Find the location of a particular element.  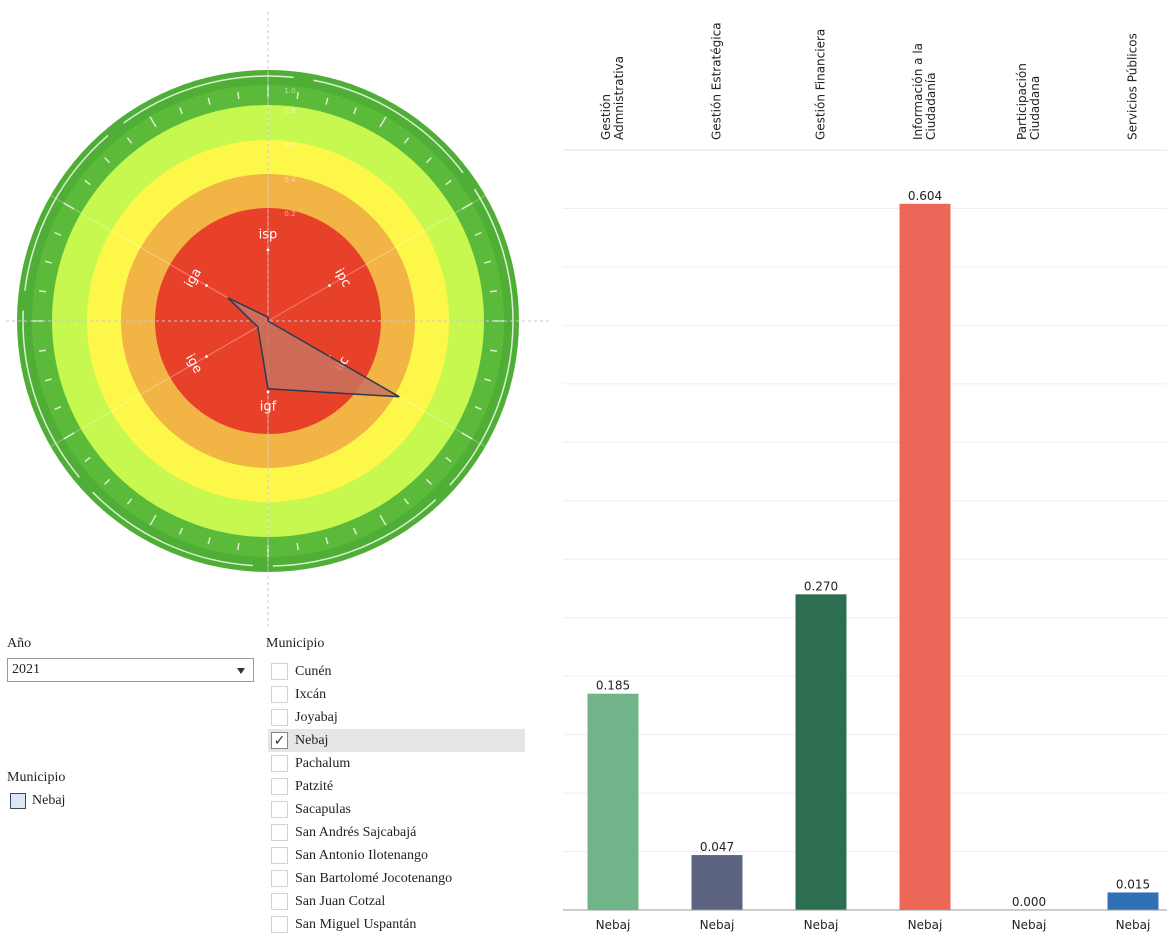

radar-scale-label: 0.8 is located at coordinates (289, 111).